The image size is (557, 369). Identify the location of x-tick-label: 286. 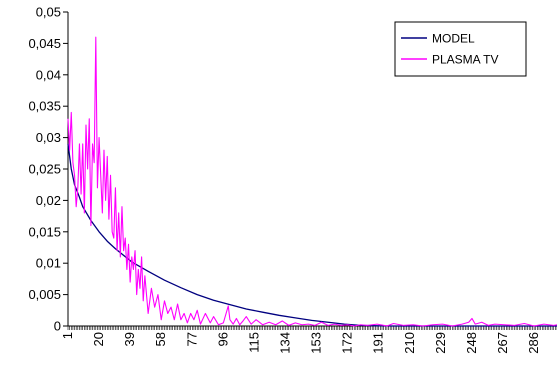
(533, 343).